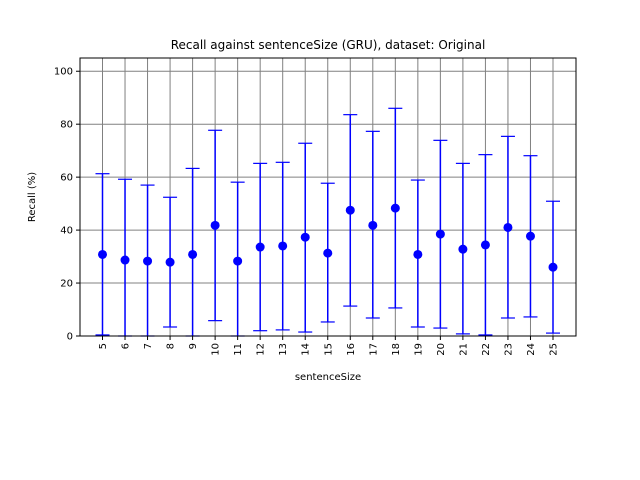 This screenshot has width=640, height=480. What do you see at coordinates (306, 349) in the screenshot?
I see `x-tick-label: 14` at bounding box center [306, 349].